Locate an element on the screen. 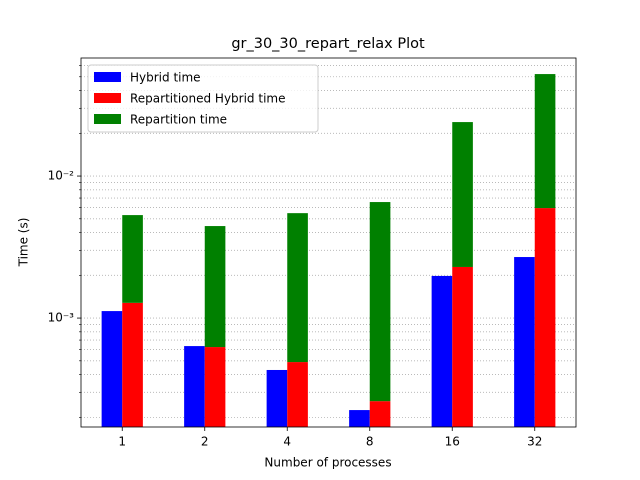 The height and width of the screenshot is (480, 640). x-tick-label: 2 is located at coordinates (205, 442).